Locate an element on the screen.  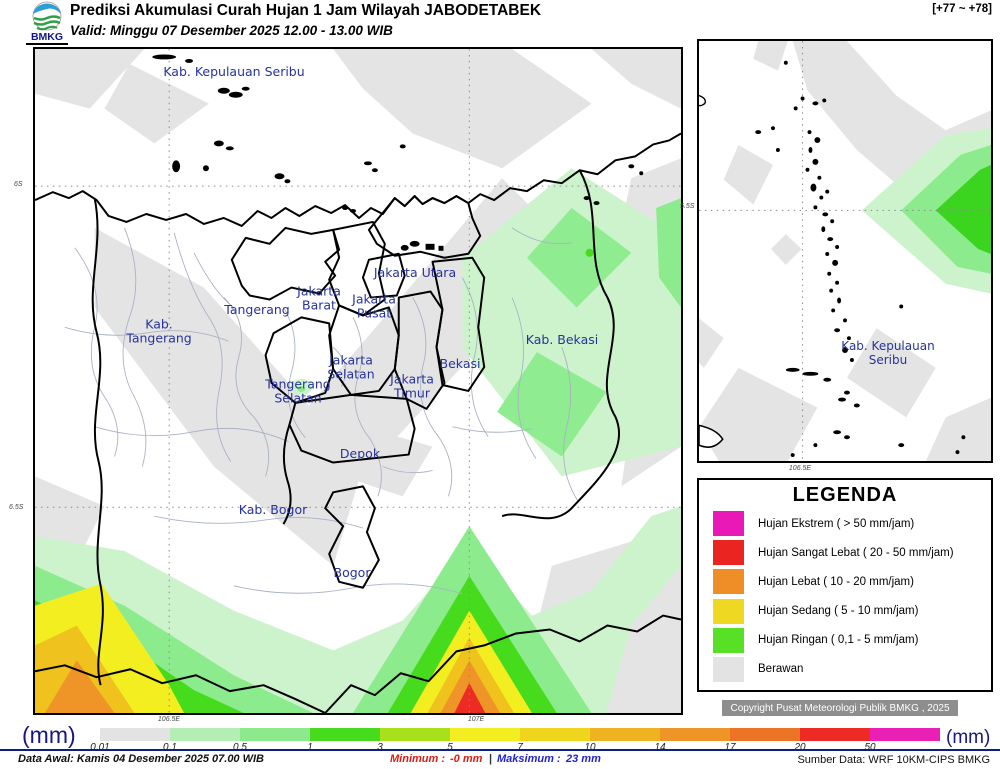
inset-rain-areas is located at coordinates (926, 211).